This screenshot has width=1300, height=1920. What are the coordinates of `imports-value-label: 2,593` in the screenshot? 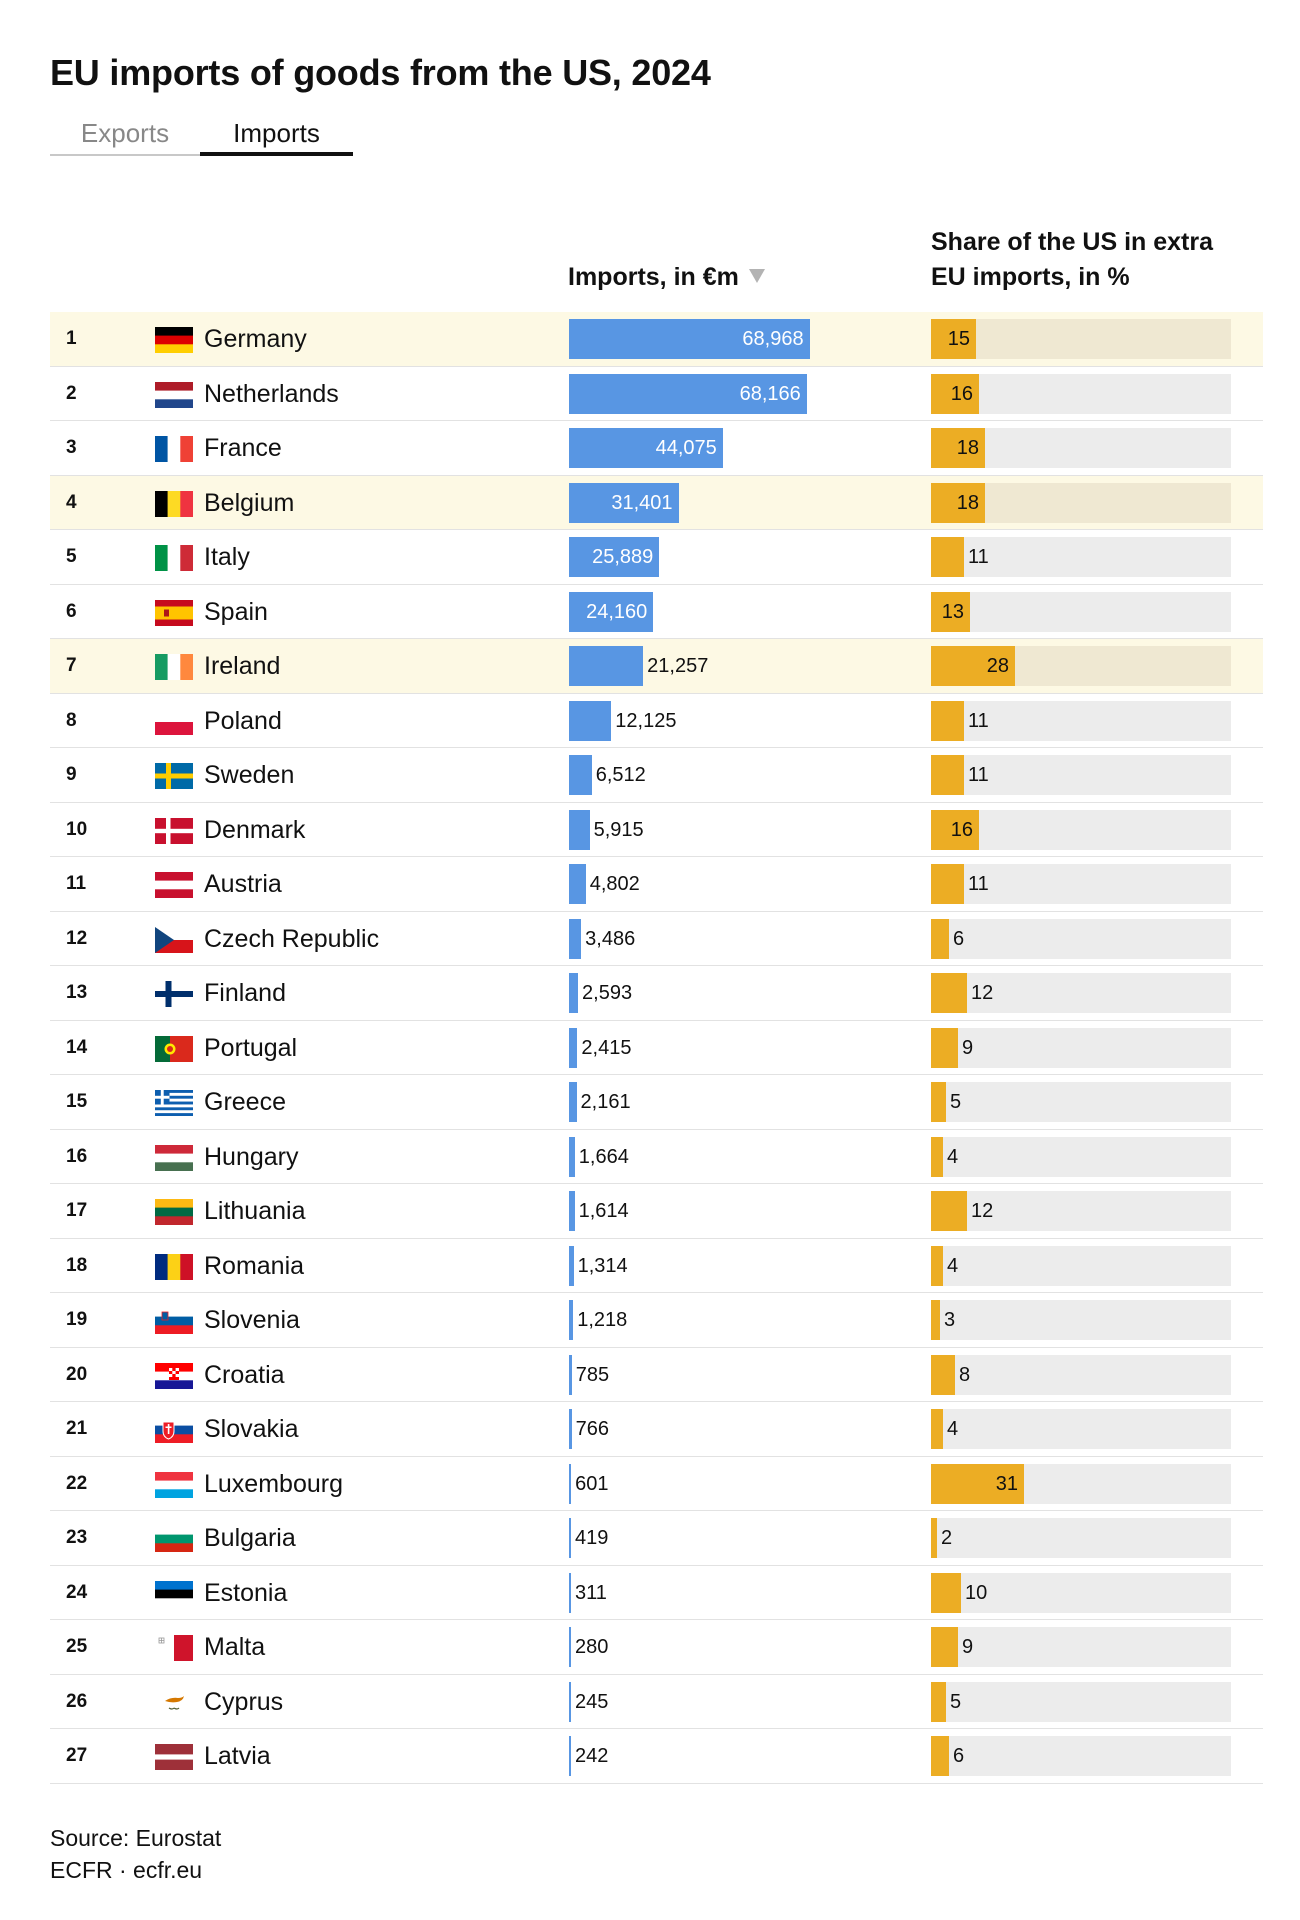 It's located at (607, 993).